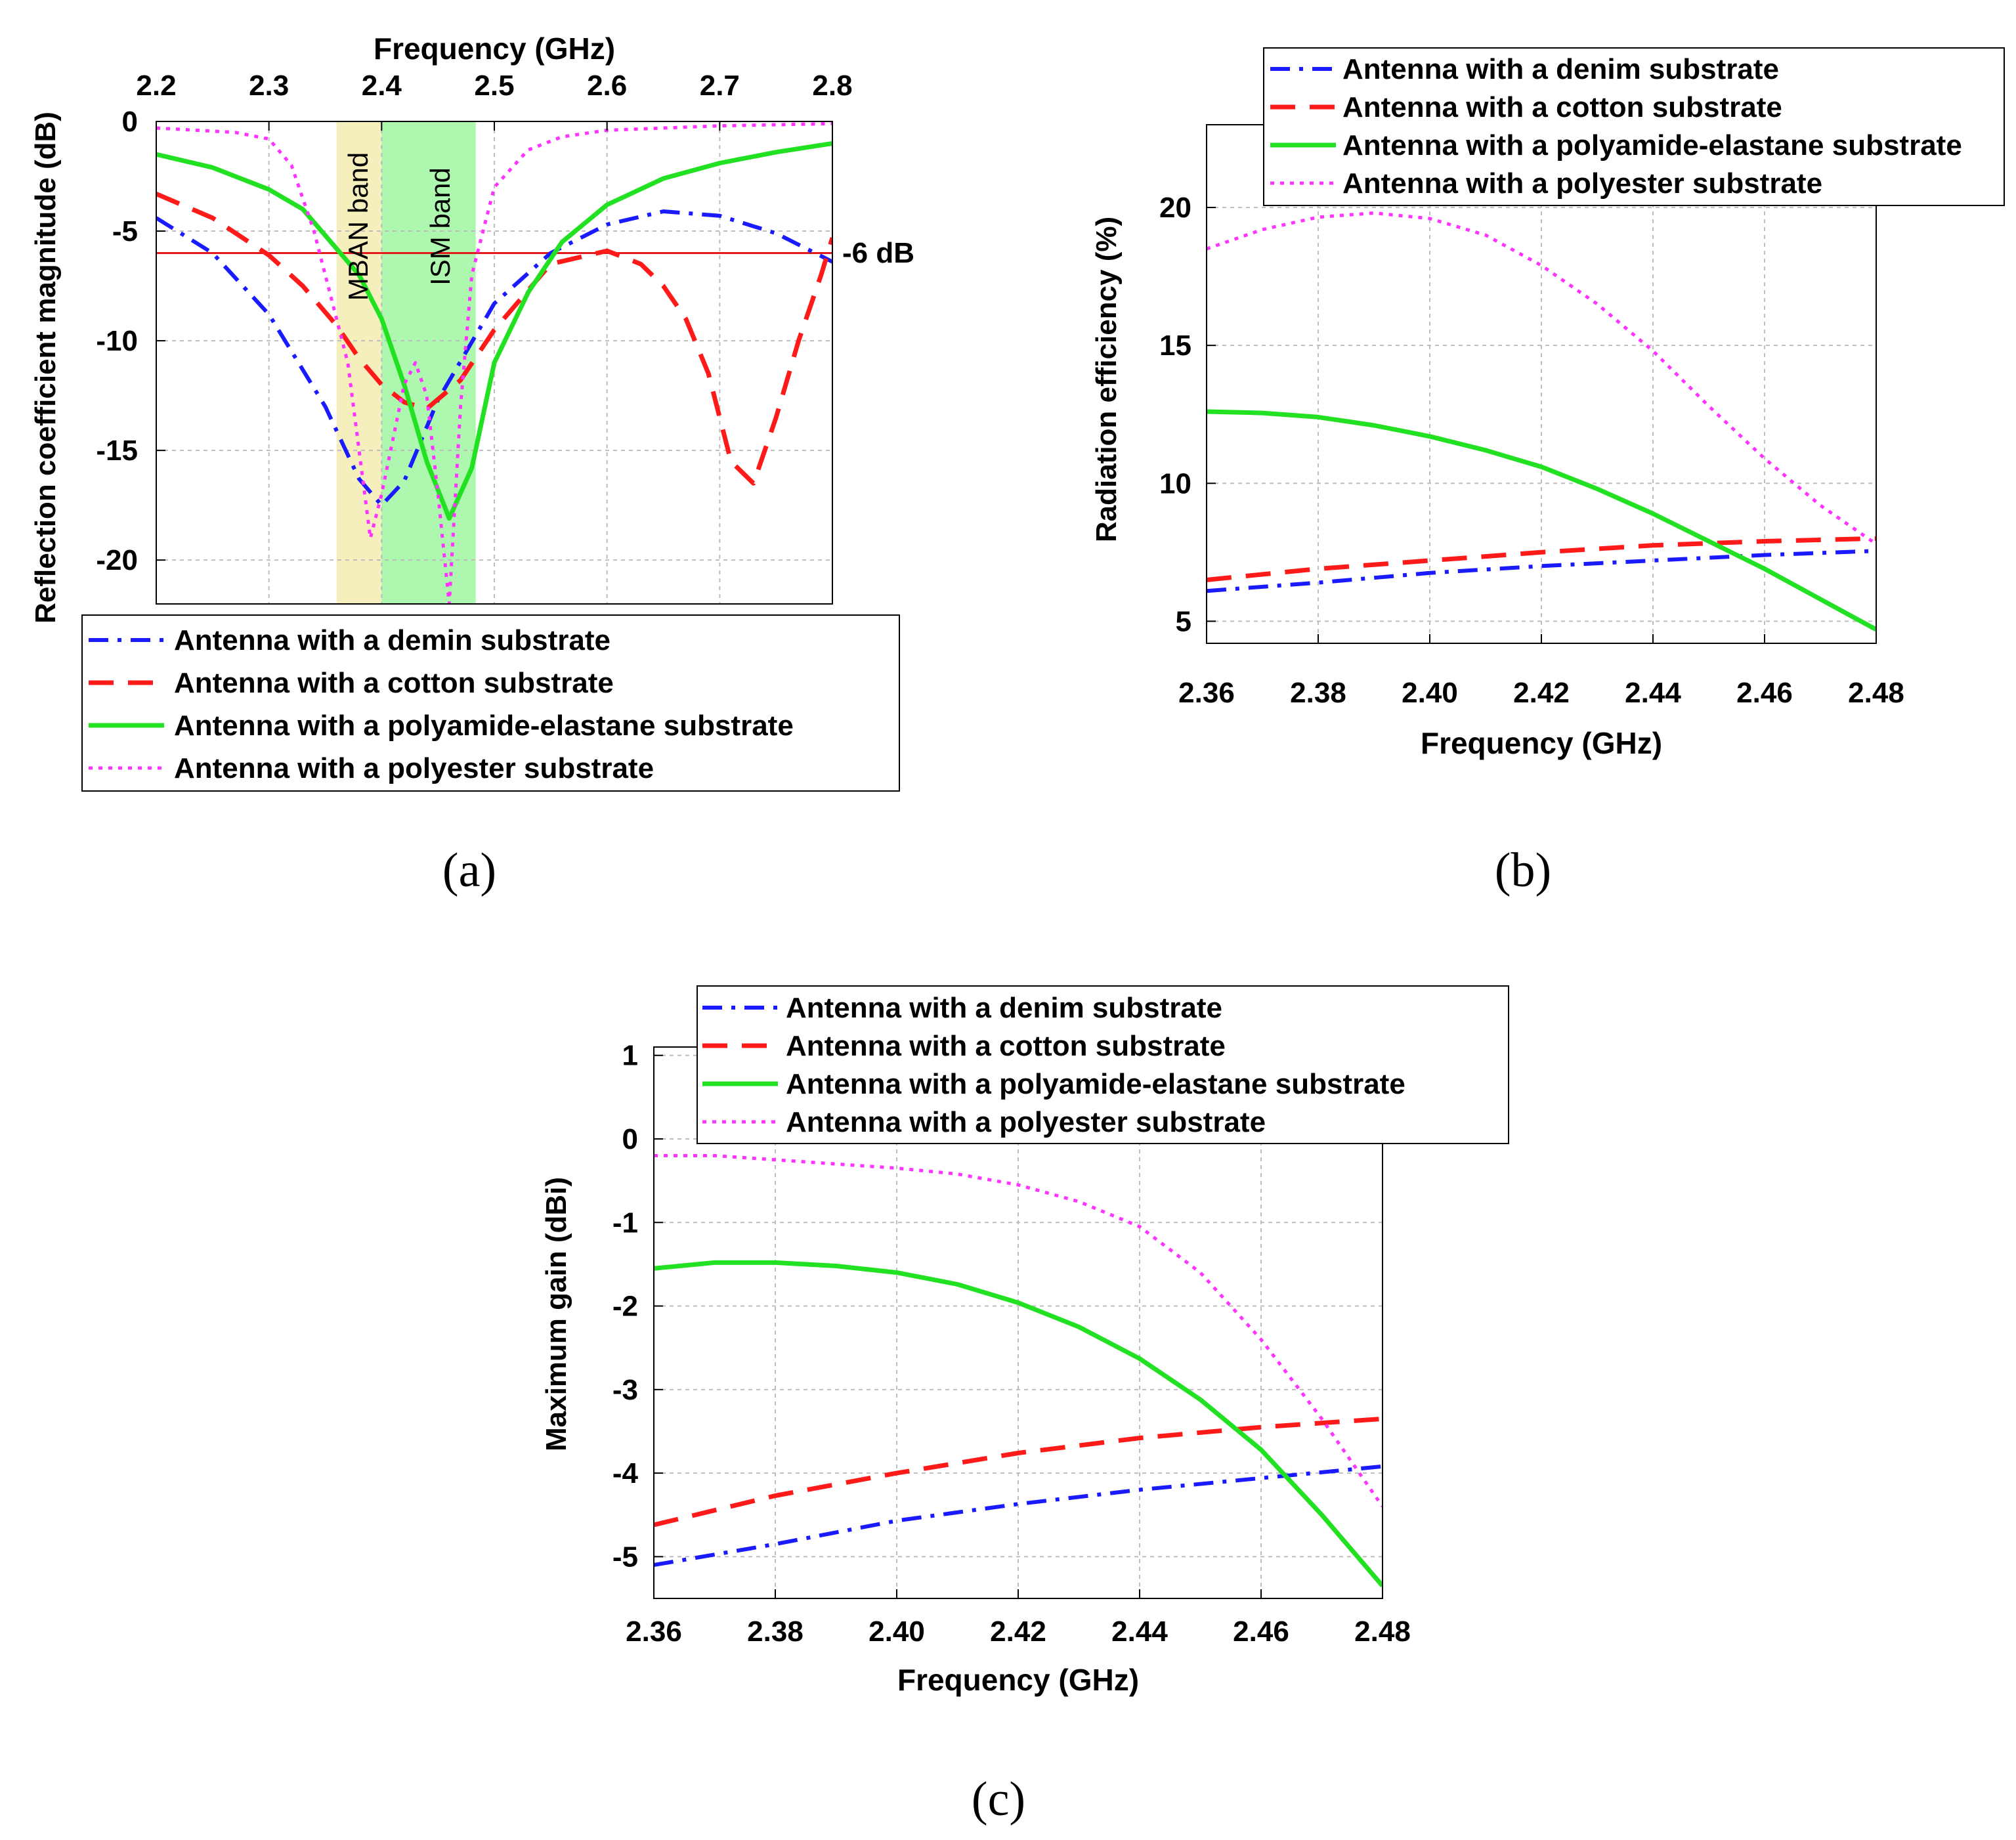 The width and height of the screenshot is (2016, 1840). I want to click on b-series-polyamide, so click(1542, 520).